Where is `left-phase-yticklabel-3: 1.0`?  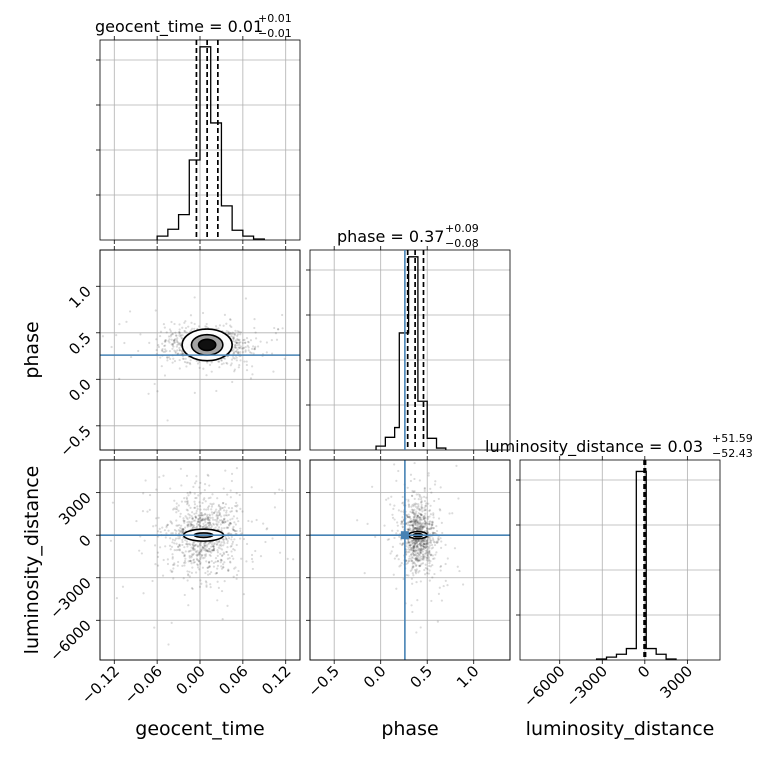 left-phase-yticklabel-3: 1.0 is located at coordinates (80, 297).